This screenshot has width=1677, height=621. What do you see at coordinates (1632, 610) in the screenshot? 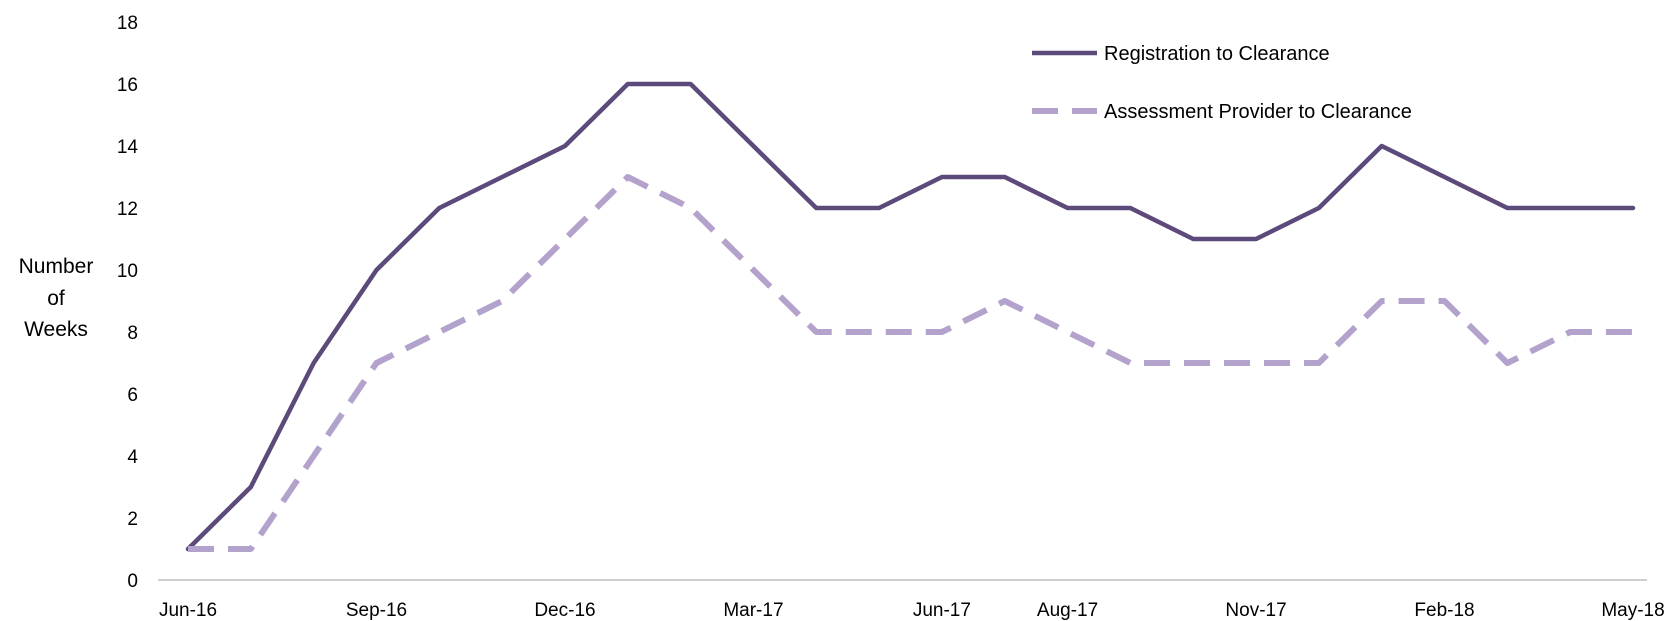
I see `x-tick-label: May-18` at bounding box center [1632, 610].